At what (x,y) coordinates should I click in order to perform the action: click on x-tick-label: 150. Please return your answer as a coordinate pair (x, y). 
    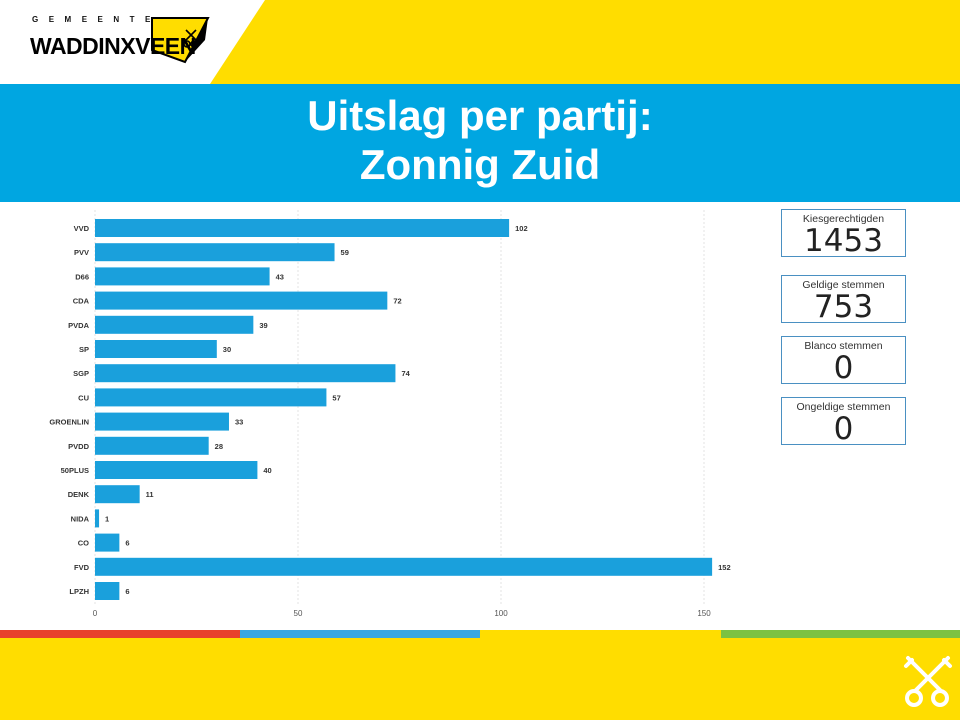
    Looking at the image, I should click on (704, 613).